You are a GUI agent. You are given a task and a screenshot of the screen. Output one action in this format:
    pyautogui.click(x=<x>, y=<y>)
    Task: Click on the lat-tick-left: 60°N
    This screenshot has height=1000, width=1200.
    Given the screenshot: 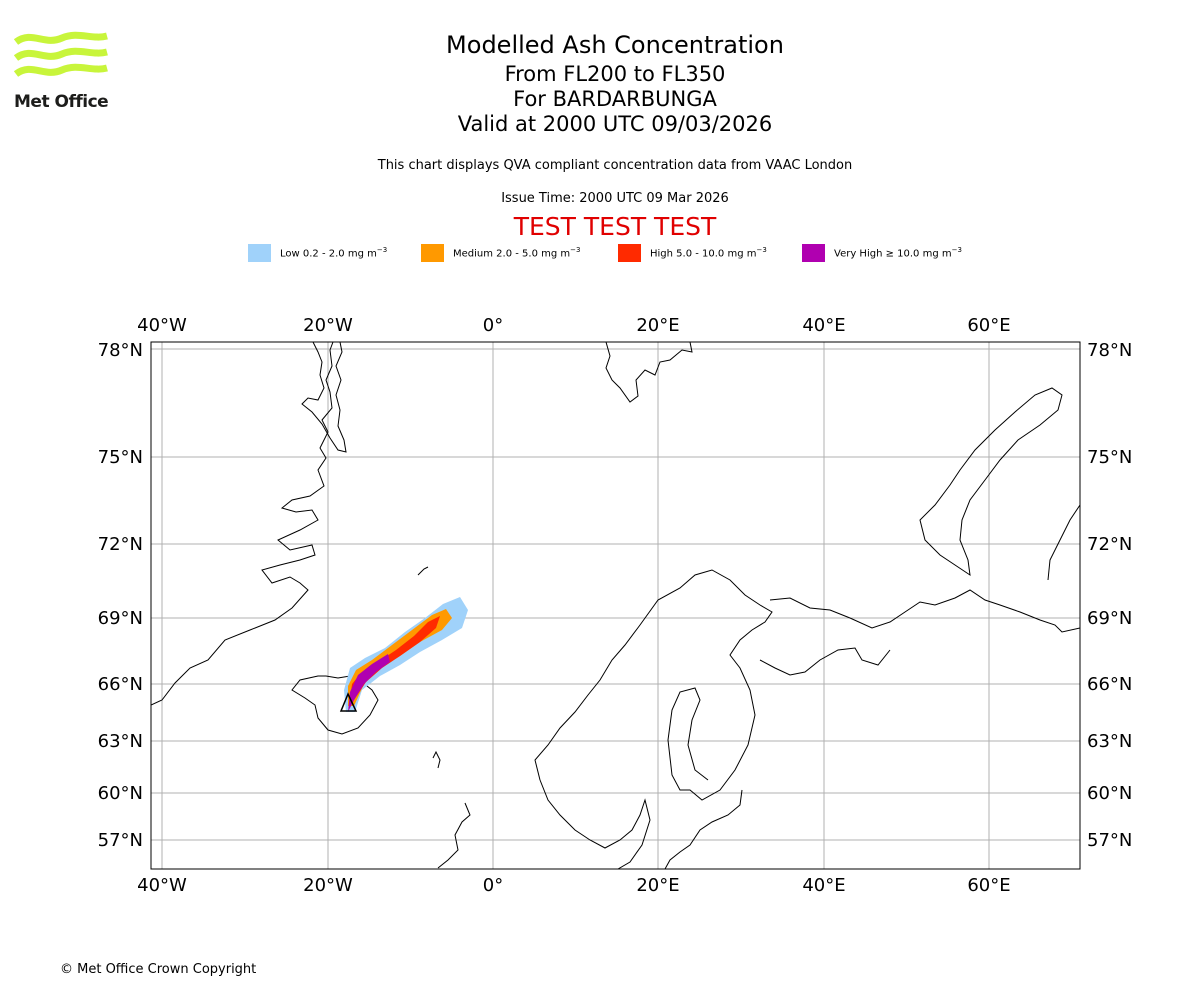 What is the action you would take?
    pyautogui.click(x=120, y=793)
    